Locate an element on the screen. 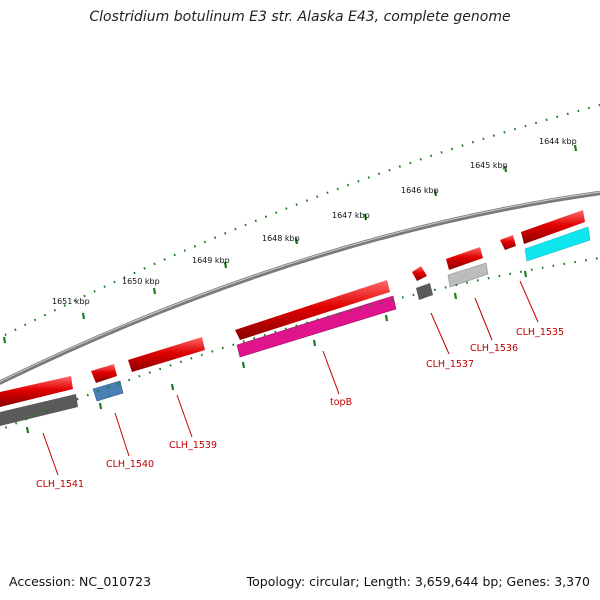  gene-clh1536 is located at coordinates (464, 258).